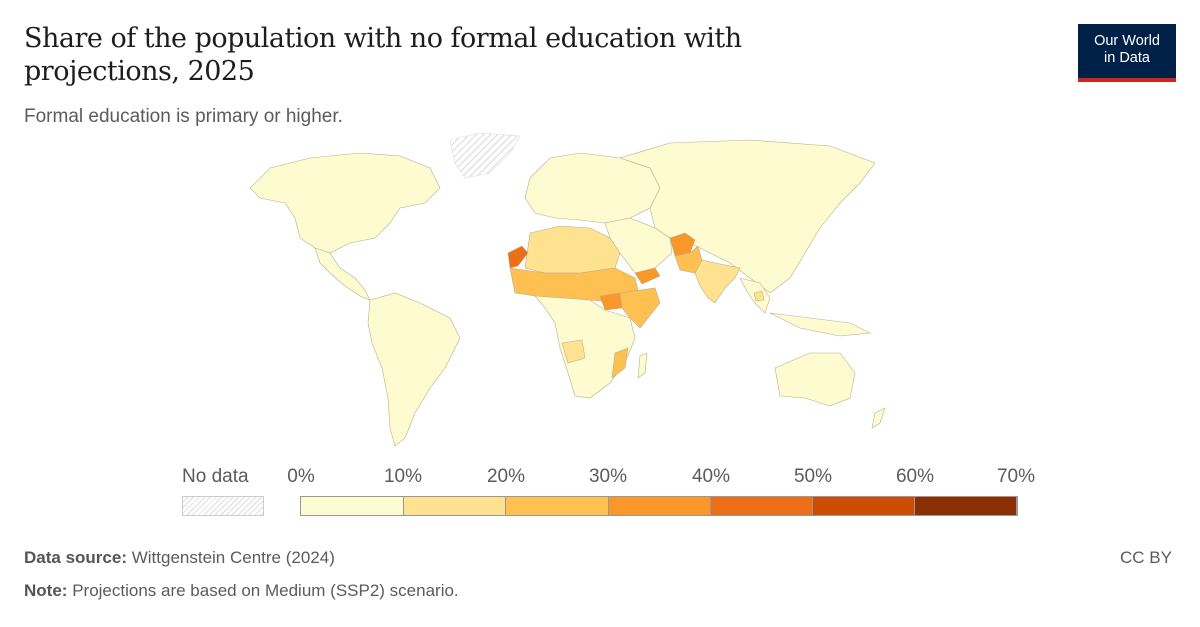 This screenshot has width=1200, height=627. What do you see at coordinates (485, 155) in the screenshot?
I see `region-greenland` at bounding box center [485, 155].